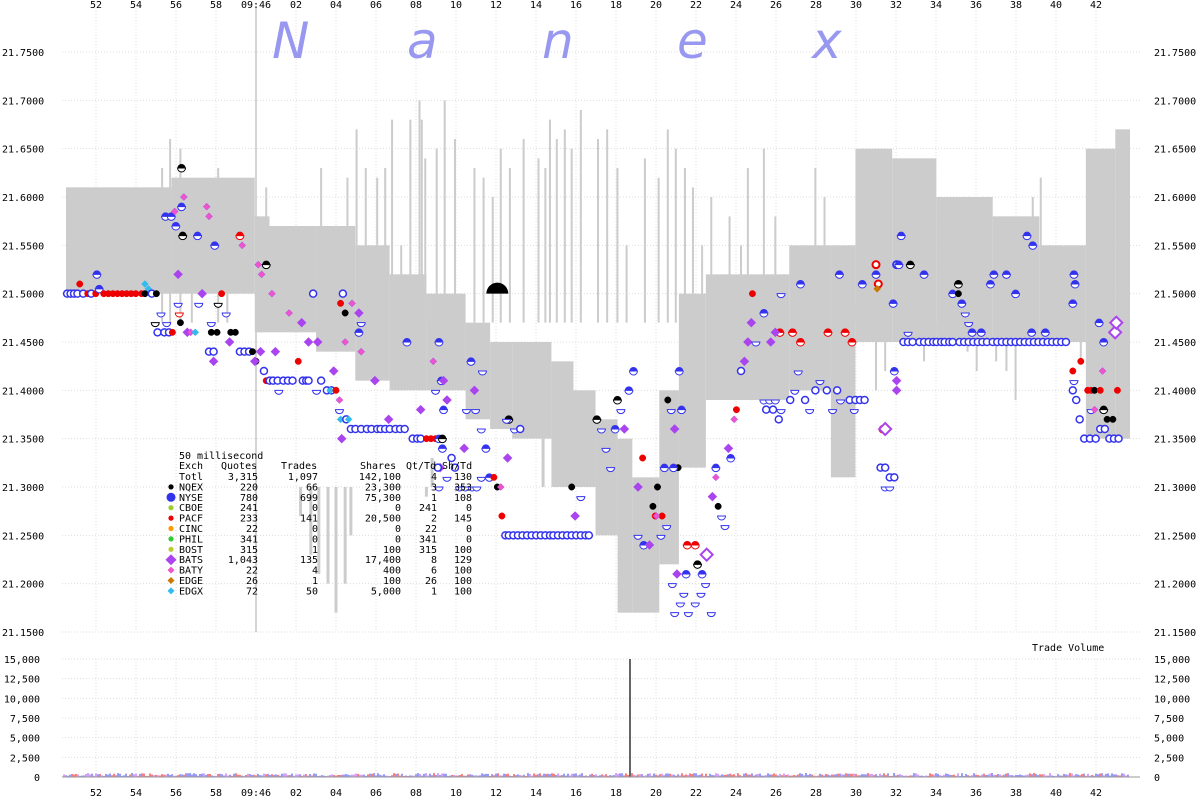 The width and height of the screenshot is (1200, 800). Describe the element at coordinates (23, 150) in the screenshot. I see `price-tick-label-left: 21.6500` at that location.